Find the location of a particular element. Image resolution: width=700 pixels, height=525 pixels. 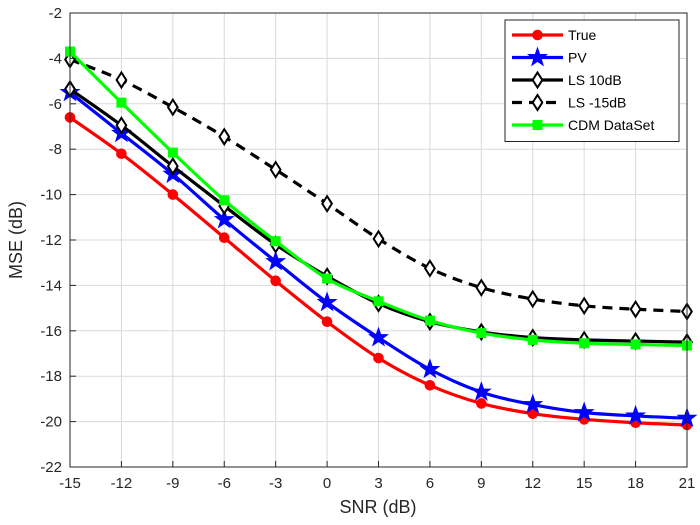

legend-item-ls-15db: LS -15dB is located at coordinates (569, 102).